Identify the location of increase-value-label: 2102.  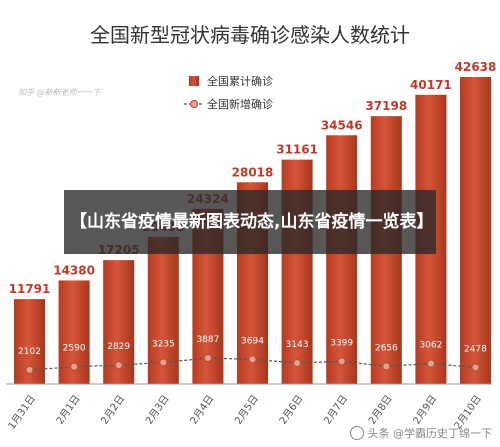
(29, 352).